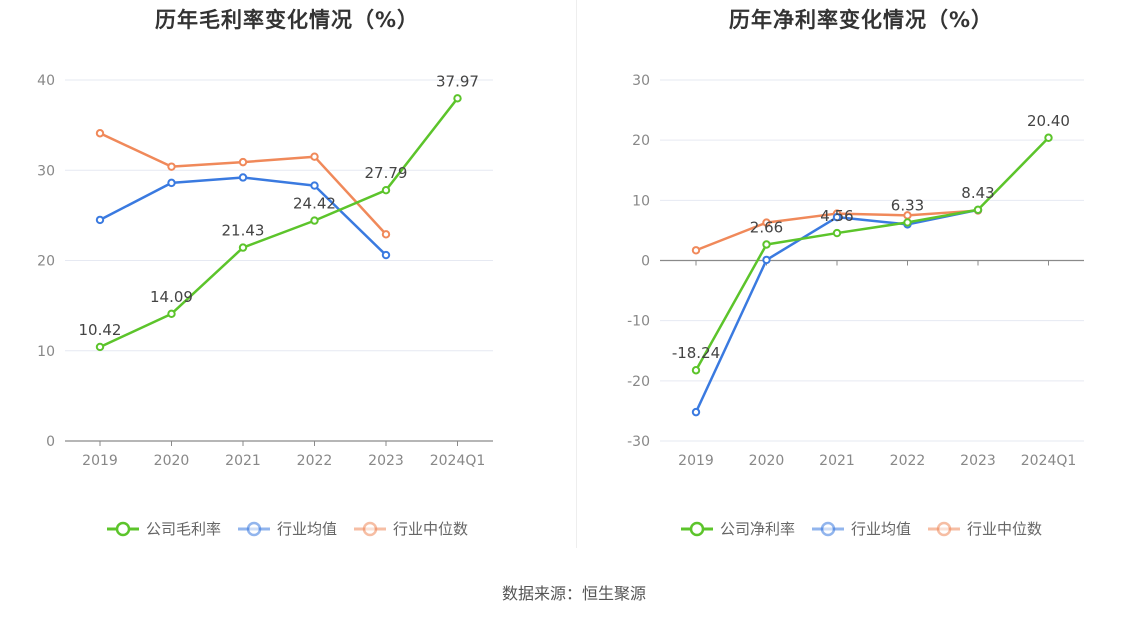 Image resolution: width=1148 pixels, height=619 pixels. I want to click on chart-title: 历年净利率变化情况（%）, so click(861, 20).